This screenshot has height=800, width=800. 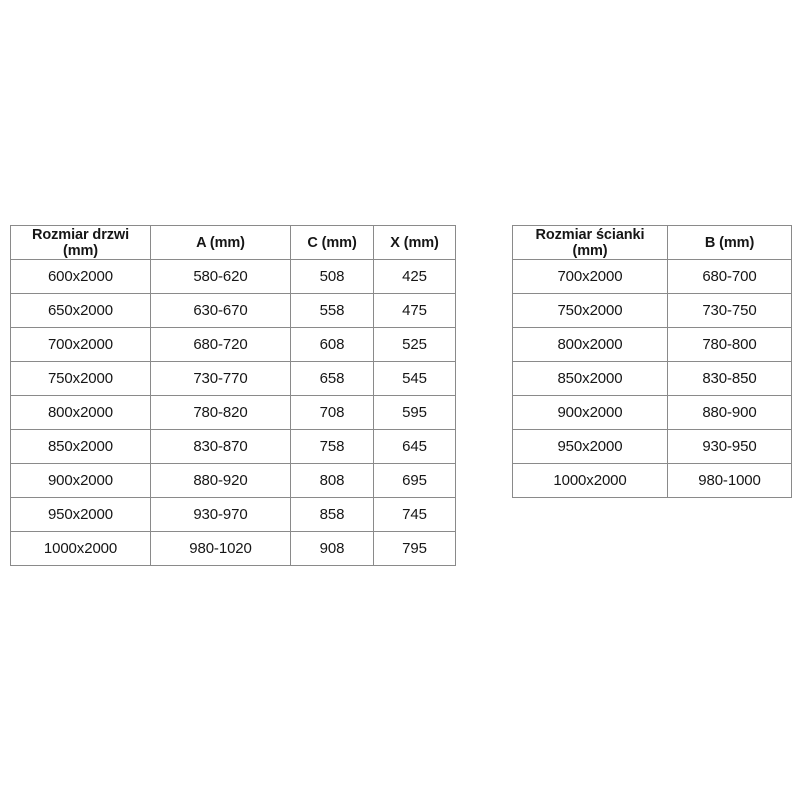 I want to click on cell-c-value: 508, so click(x=332, y=276).